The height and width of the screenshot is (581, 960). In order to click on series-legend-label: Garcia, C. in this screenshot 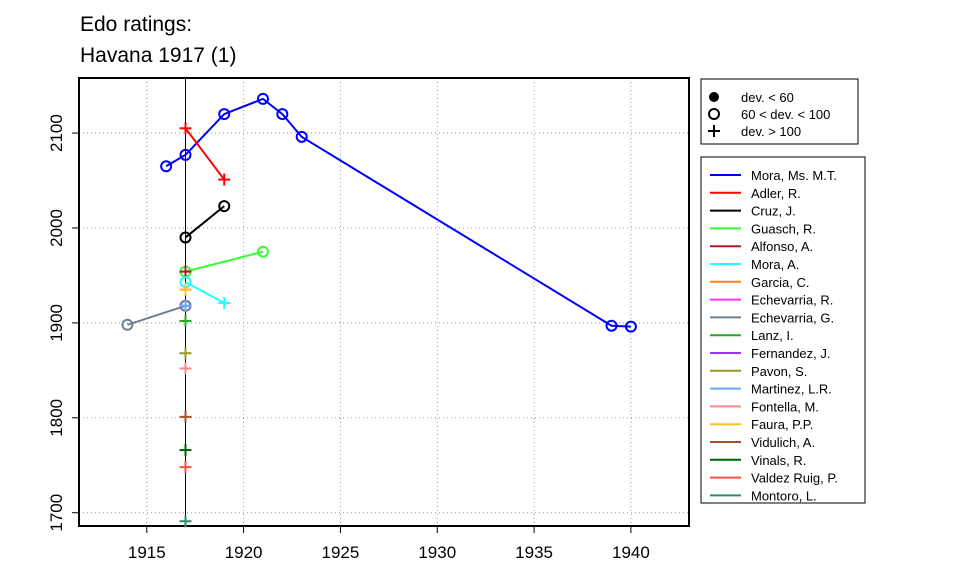, I will do `click(780, 282)`.